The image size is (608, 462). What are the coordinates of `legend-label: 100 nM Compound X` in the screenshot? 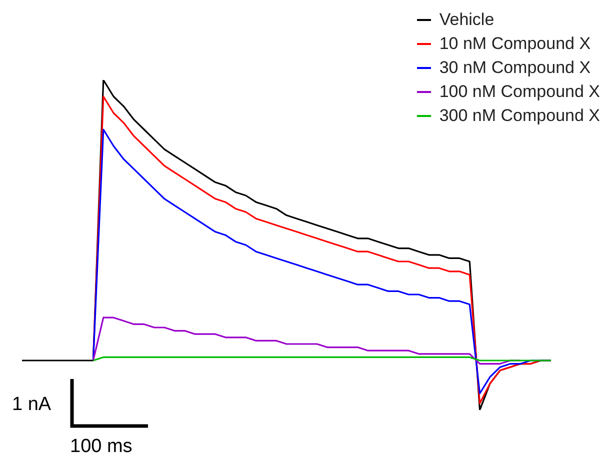 It's located at (519, 92).